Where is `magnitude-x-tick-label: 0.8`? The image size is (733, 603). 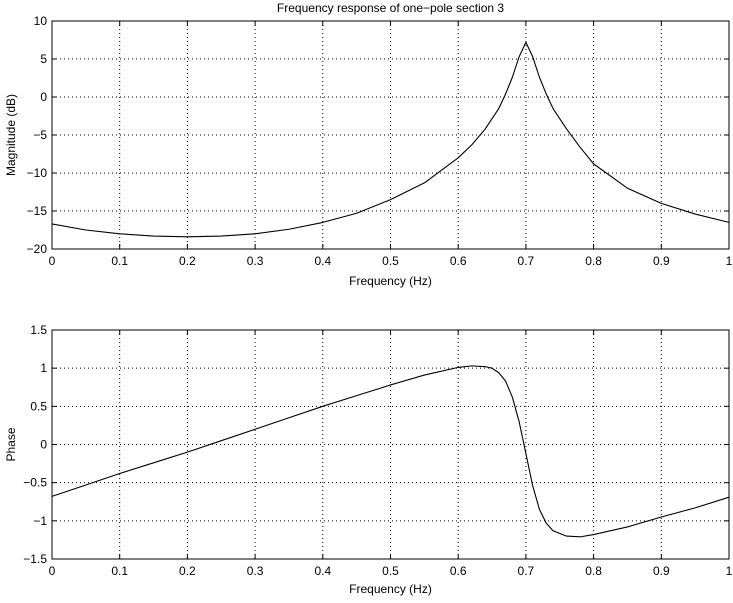 magnitude-x-tick-label: 0.8 is located at coordinates (593, 261).